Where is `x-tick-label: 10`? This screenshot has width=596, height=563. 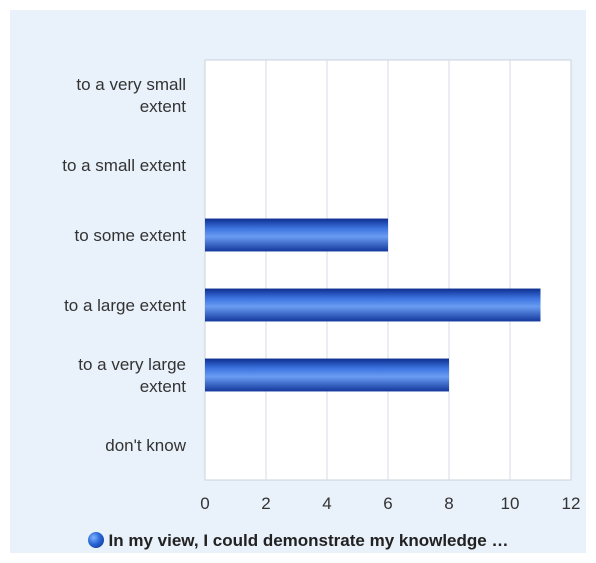
x-tick-label: 10 is located at coordinates (510, 503).